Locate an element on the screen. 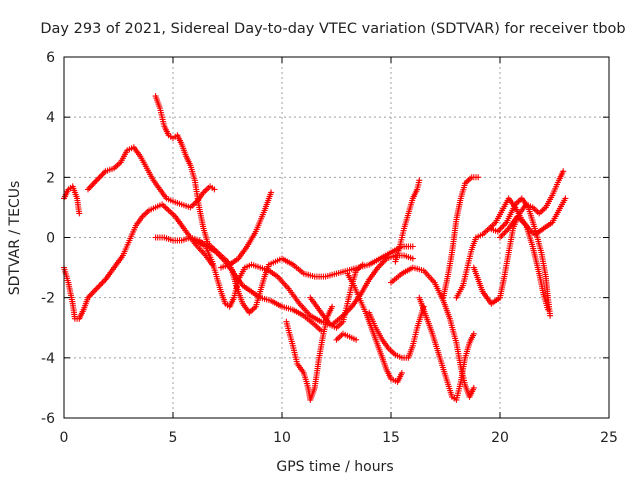  y-tick-label: -2 is located at coordinates (48, 299).